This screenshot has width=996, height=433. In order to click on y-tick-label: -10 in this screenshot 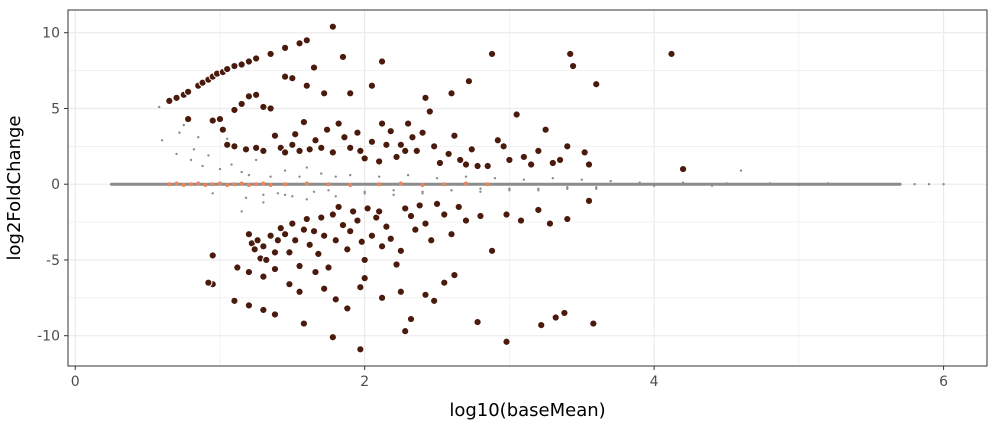, I will do `click(48, 337)`.